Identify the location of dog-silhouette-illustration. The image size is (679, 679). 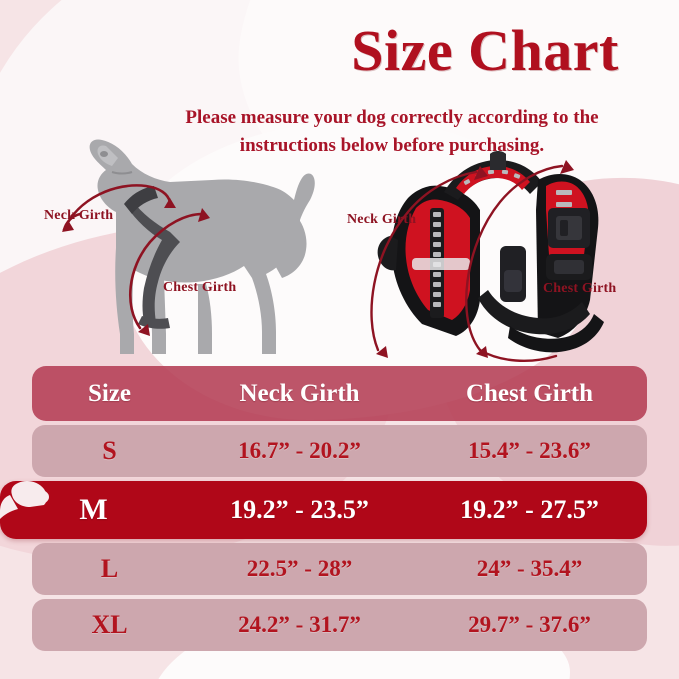
(188, 246).